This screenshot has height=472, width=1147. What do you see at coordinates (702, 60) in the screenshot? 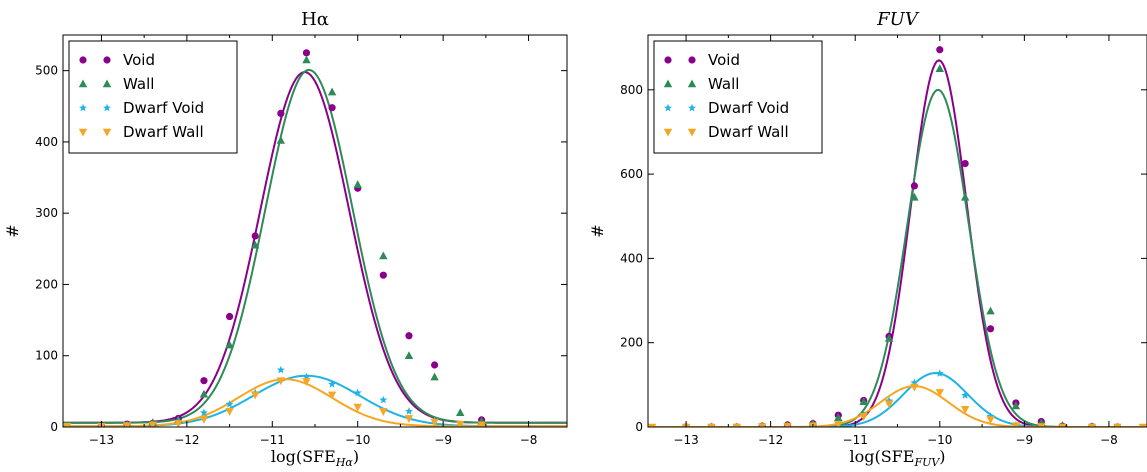
I see `legend-item-void: Void` at bounding box center [702, 60].